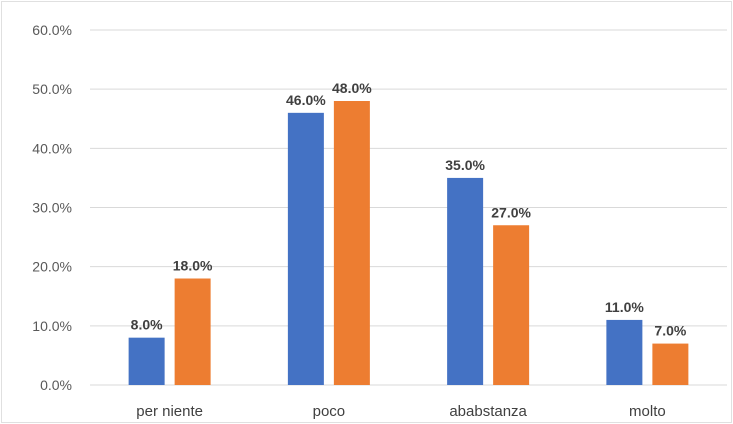 The width and height of the screenshot is (733, 424). What do you see at coordinates (465, 165) in the screenshot?
I see `data-label: 35.0%` at bounding box center [465, 165].